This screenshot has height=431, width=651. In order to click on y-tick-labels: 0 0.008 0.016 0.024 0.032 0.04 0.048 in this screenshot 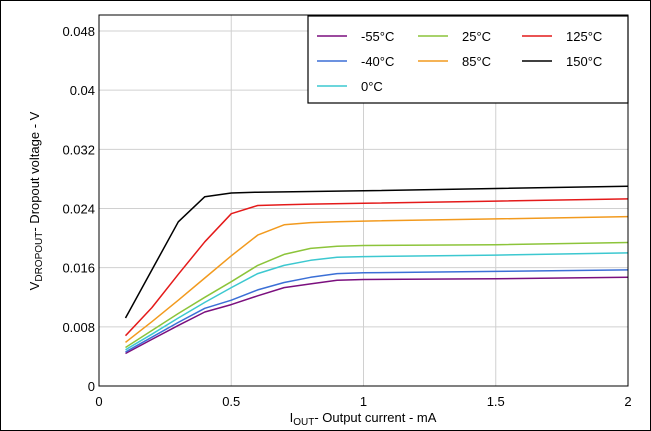, I will do `click(78, 209)`.